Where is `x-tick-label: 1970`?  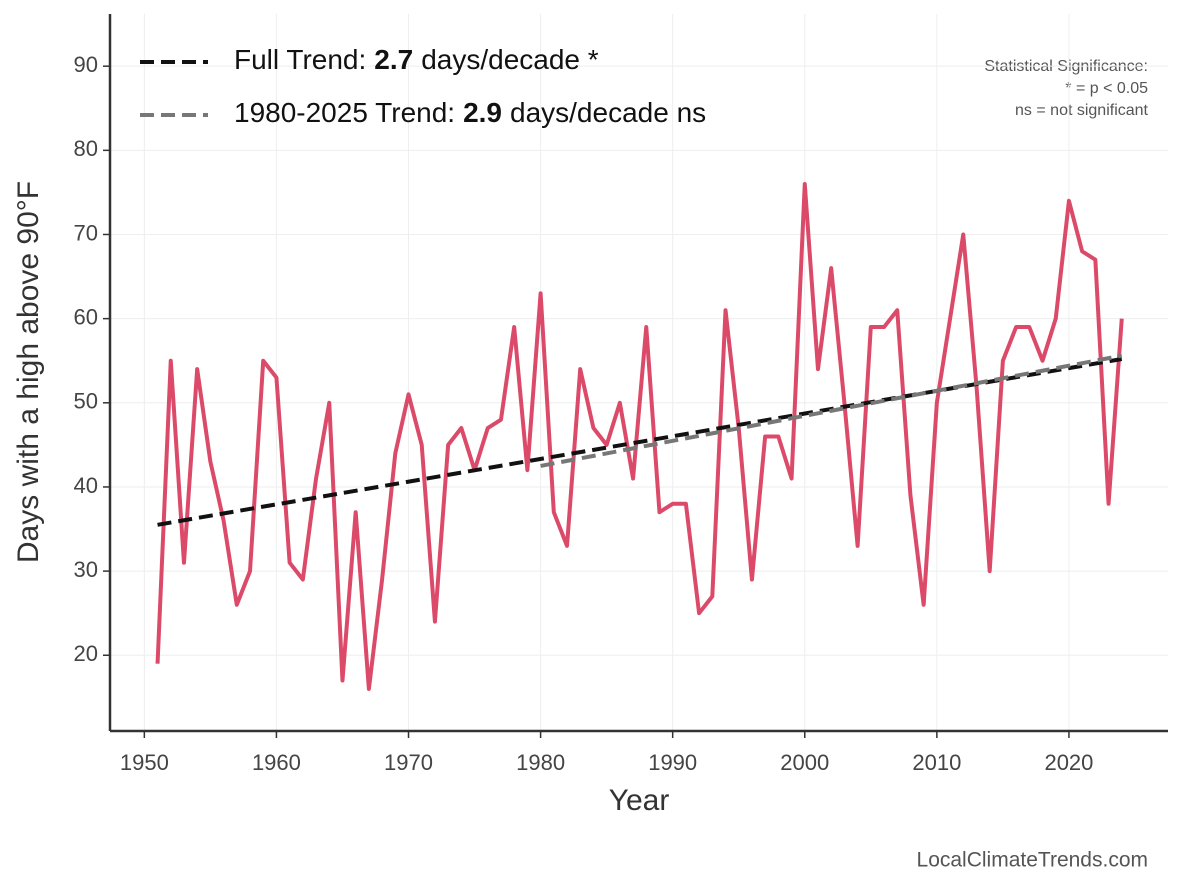 x-tick-label: 1970 is located at coordinates (408, 762).